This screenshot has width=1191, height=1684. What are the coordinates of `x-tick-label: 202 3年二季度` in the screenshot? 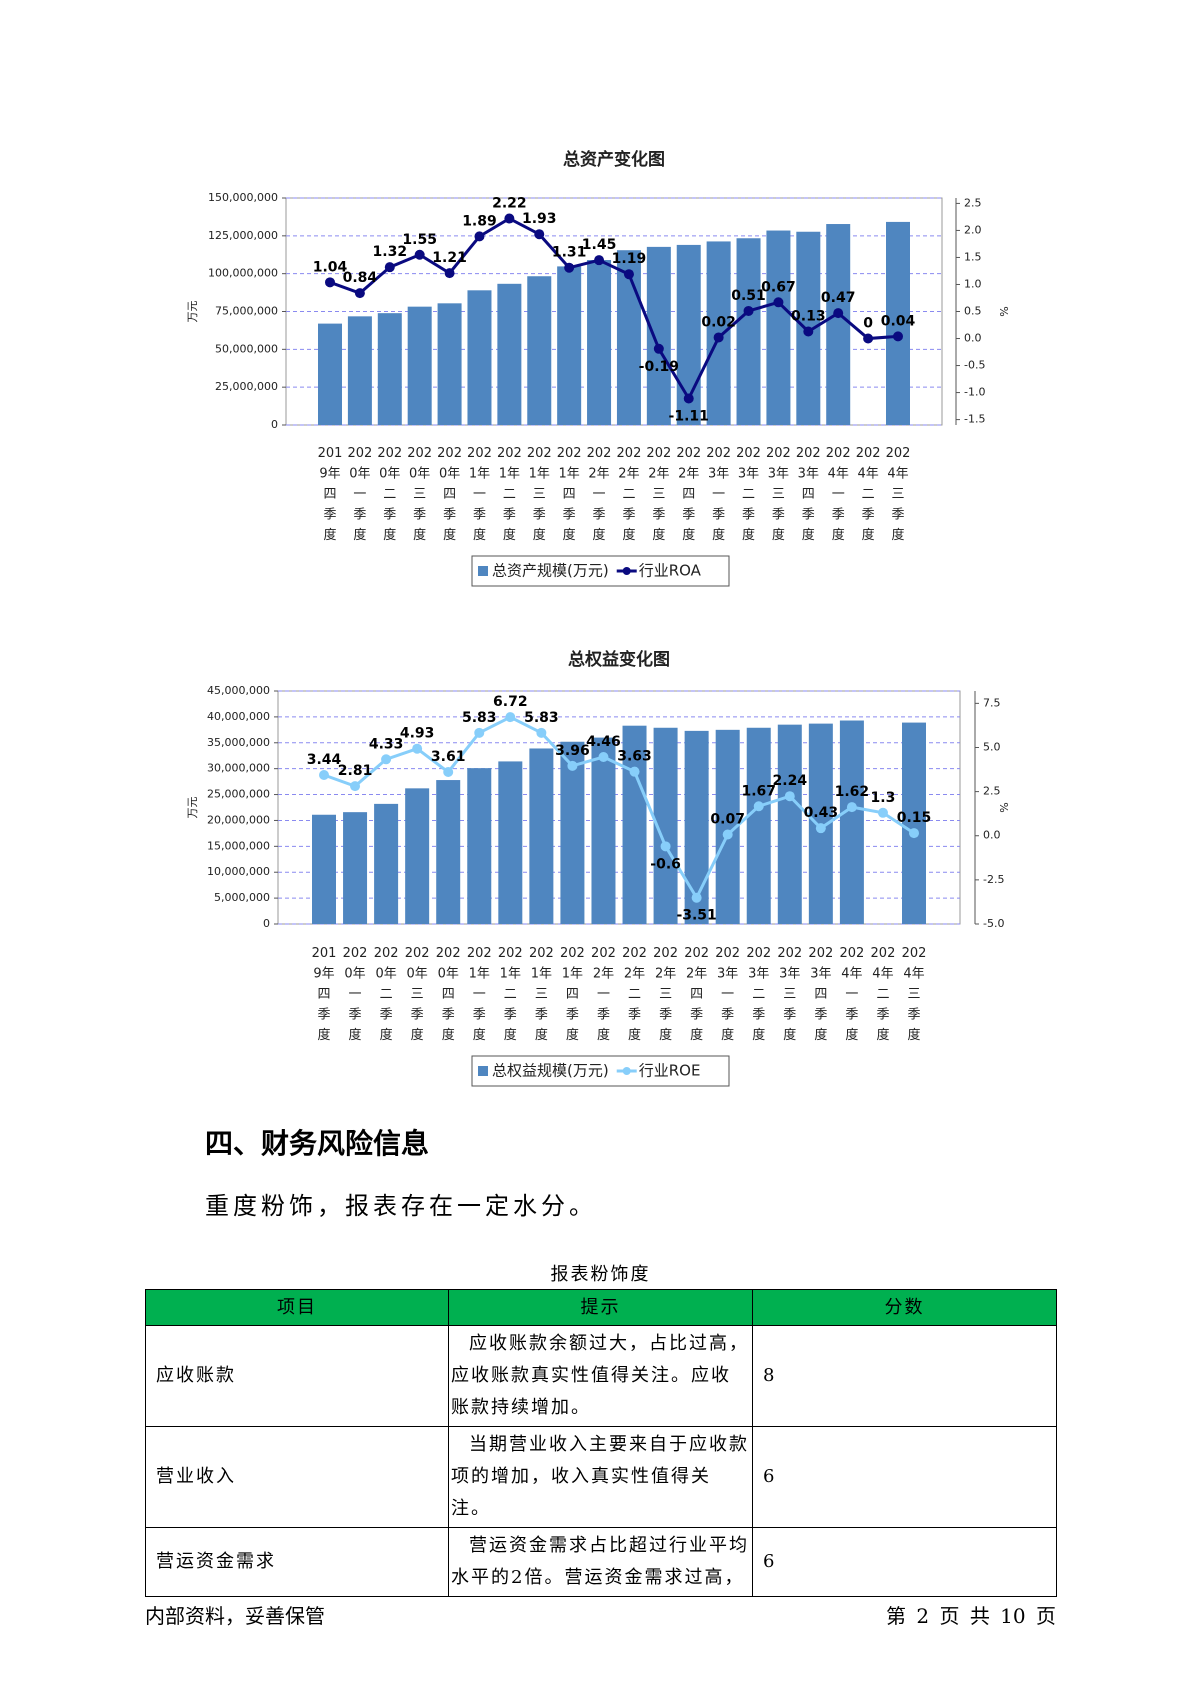 It's located at (758, 994).